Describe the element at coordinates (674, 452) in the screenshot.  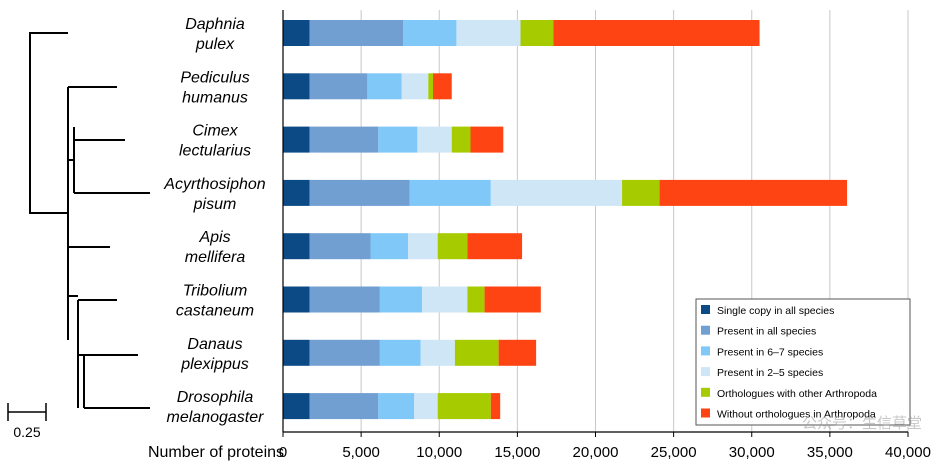
I see `x-tick-label: 25,000` at that location.